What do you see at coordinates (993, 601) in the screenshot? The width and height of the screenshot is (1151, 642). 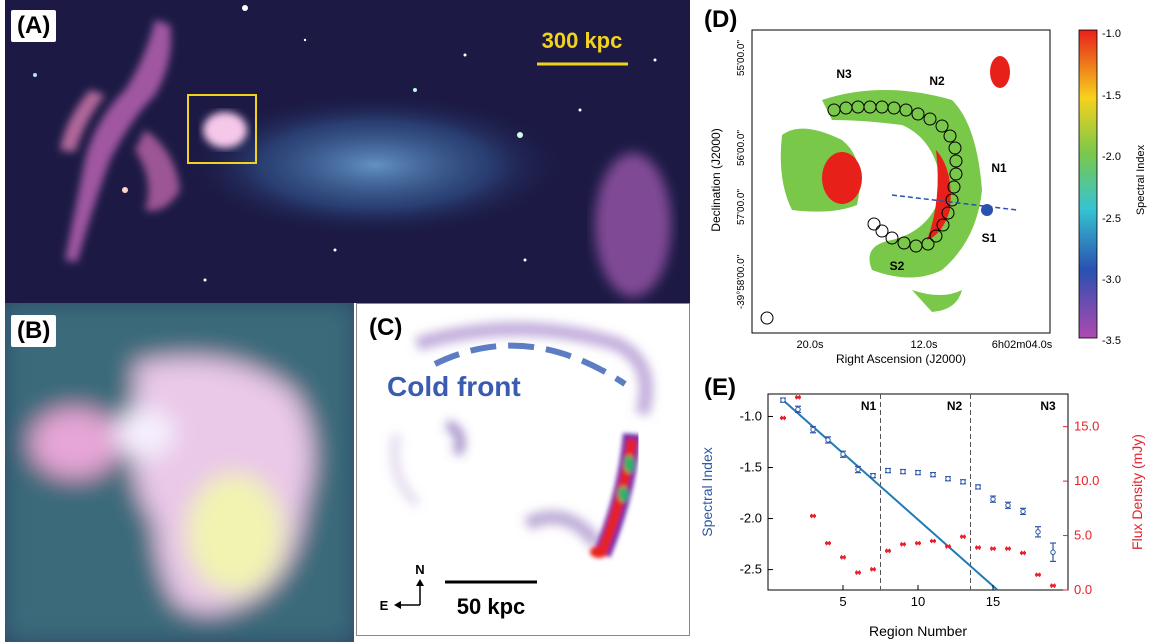 I see `x-tick-label: 15` at bounding box center [993, 601].